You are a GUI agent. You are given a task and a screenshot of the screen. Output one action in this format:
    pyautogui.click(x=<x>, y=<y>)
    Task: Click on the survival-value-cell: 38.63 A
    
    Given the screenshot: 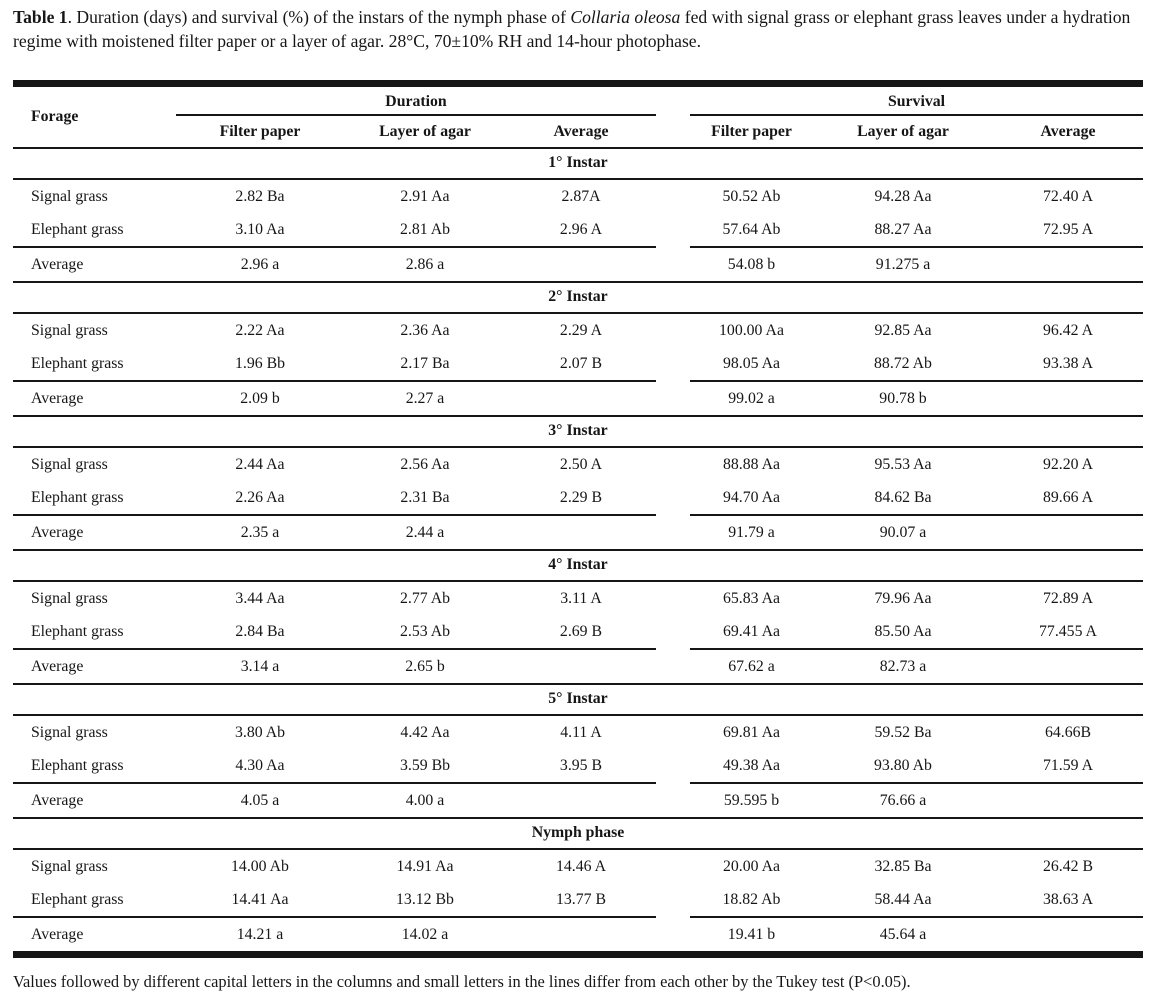 What is the action you would take?
    pyautogui.click(x=1068, y=899)
    